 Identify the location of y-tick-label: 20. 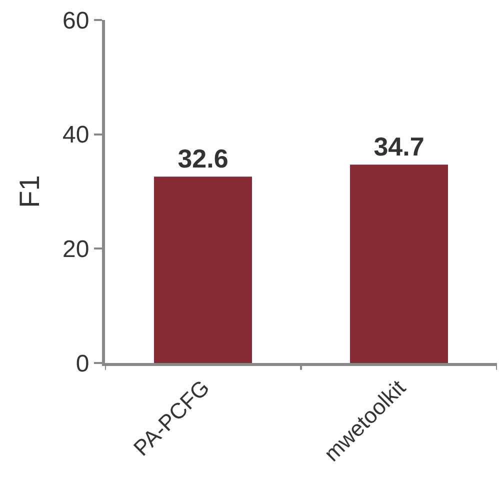
(76, 250).